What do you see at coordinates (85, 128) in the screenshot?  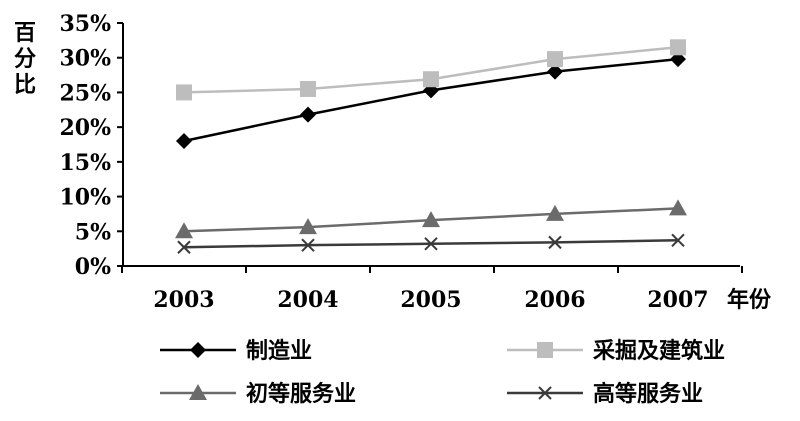 I see `y-tick-label: 20%` at bounding box center [85, 128].